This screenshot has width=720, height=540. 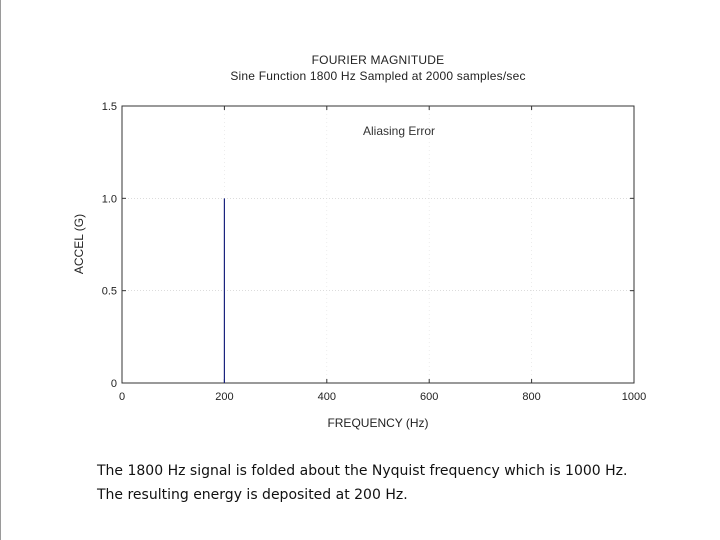 I want to click on x-tick-label: 400, so click(x=327, y=397).